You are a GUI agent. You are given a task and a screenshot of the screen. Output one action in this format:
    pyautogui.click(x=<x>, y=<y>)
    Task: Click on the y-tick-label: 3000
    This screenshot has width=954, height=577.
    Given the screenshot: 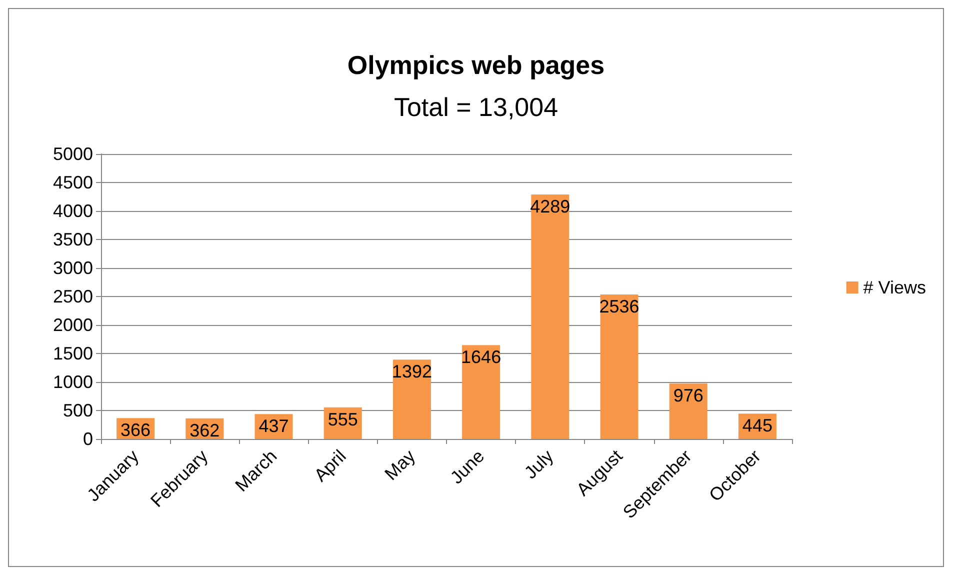 What is the action you would take?
    pyautogui.click(x=72, y=268)
    